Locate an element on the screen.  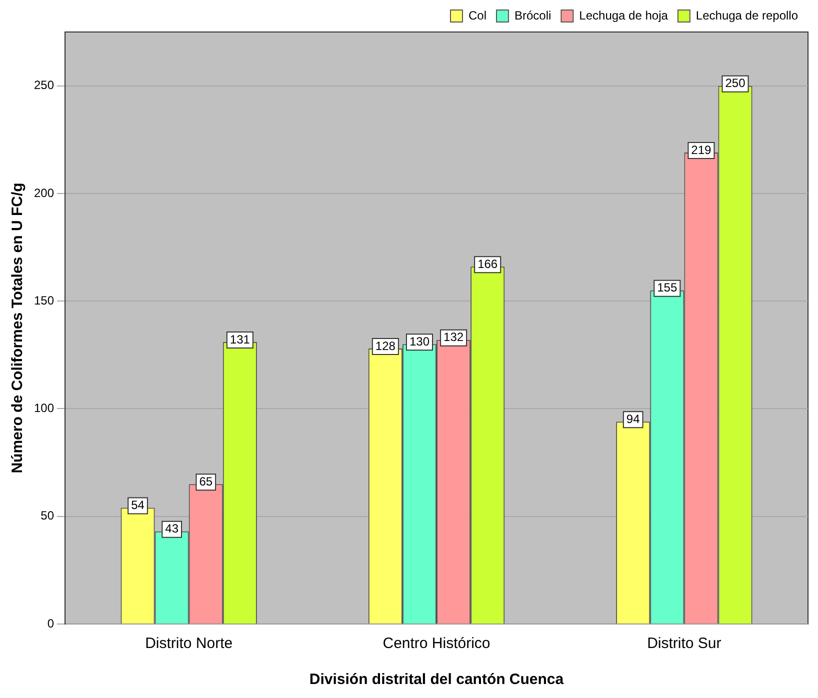
data-label: 250 is located at coordinates (735, 83).